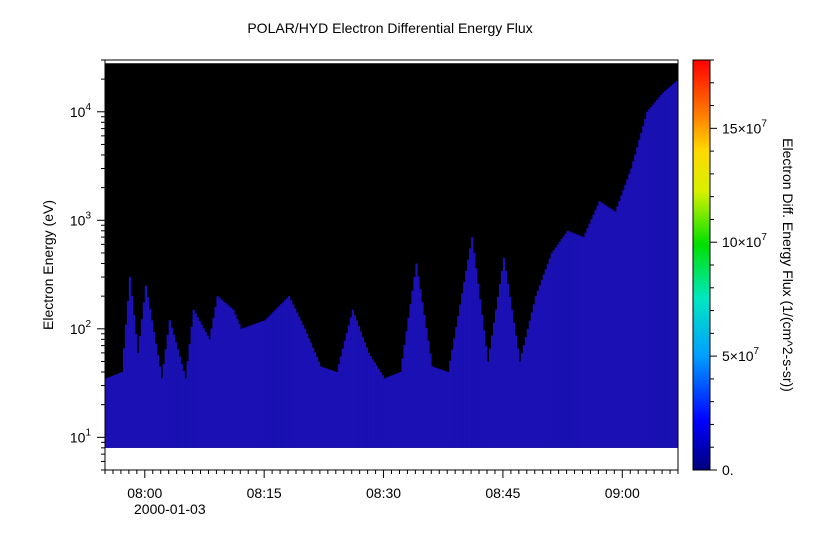  What do you see at coordinates (729, 268) in the screenshot?
I see `colorbar: 0. 5×107 10×107 15×107` at bounding box center [729, 268].